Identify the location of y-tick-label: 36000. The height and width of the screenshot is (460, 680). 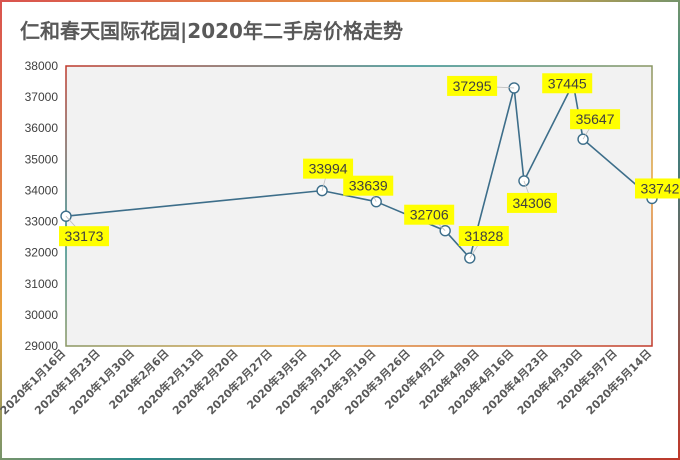
(42, 128).